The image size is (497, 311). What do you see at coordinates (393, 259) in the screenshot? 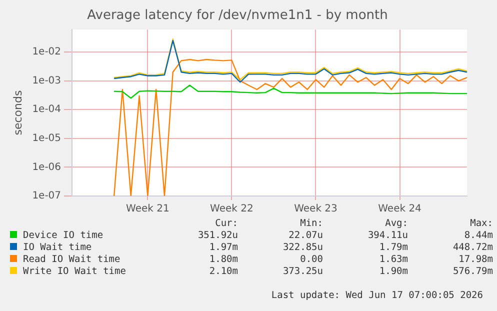
I see `text: 1.63m` at bounding box center [393, 259].